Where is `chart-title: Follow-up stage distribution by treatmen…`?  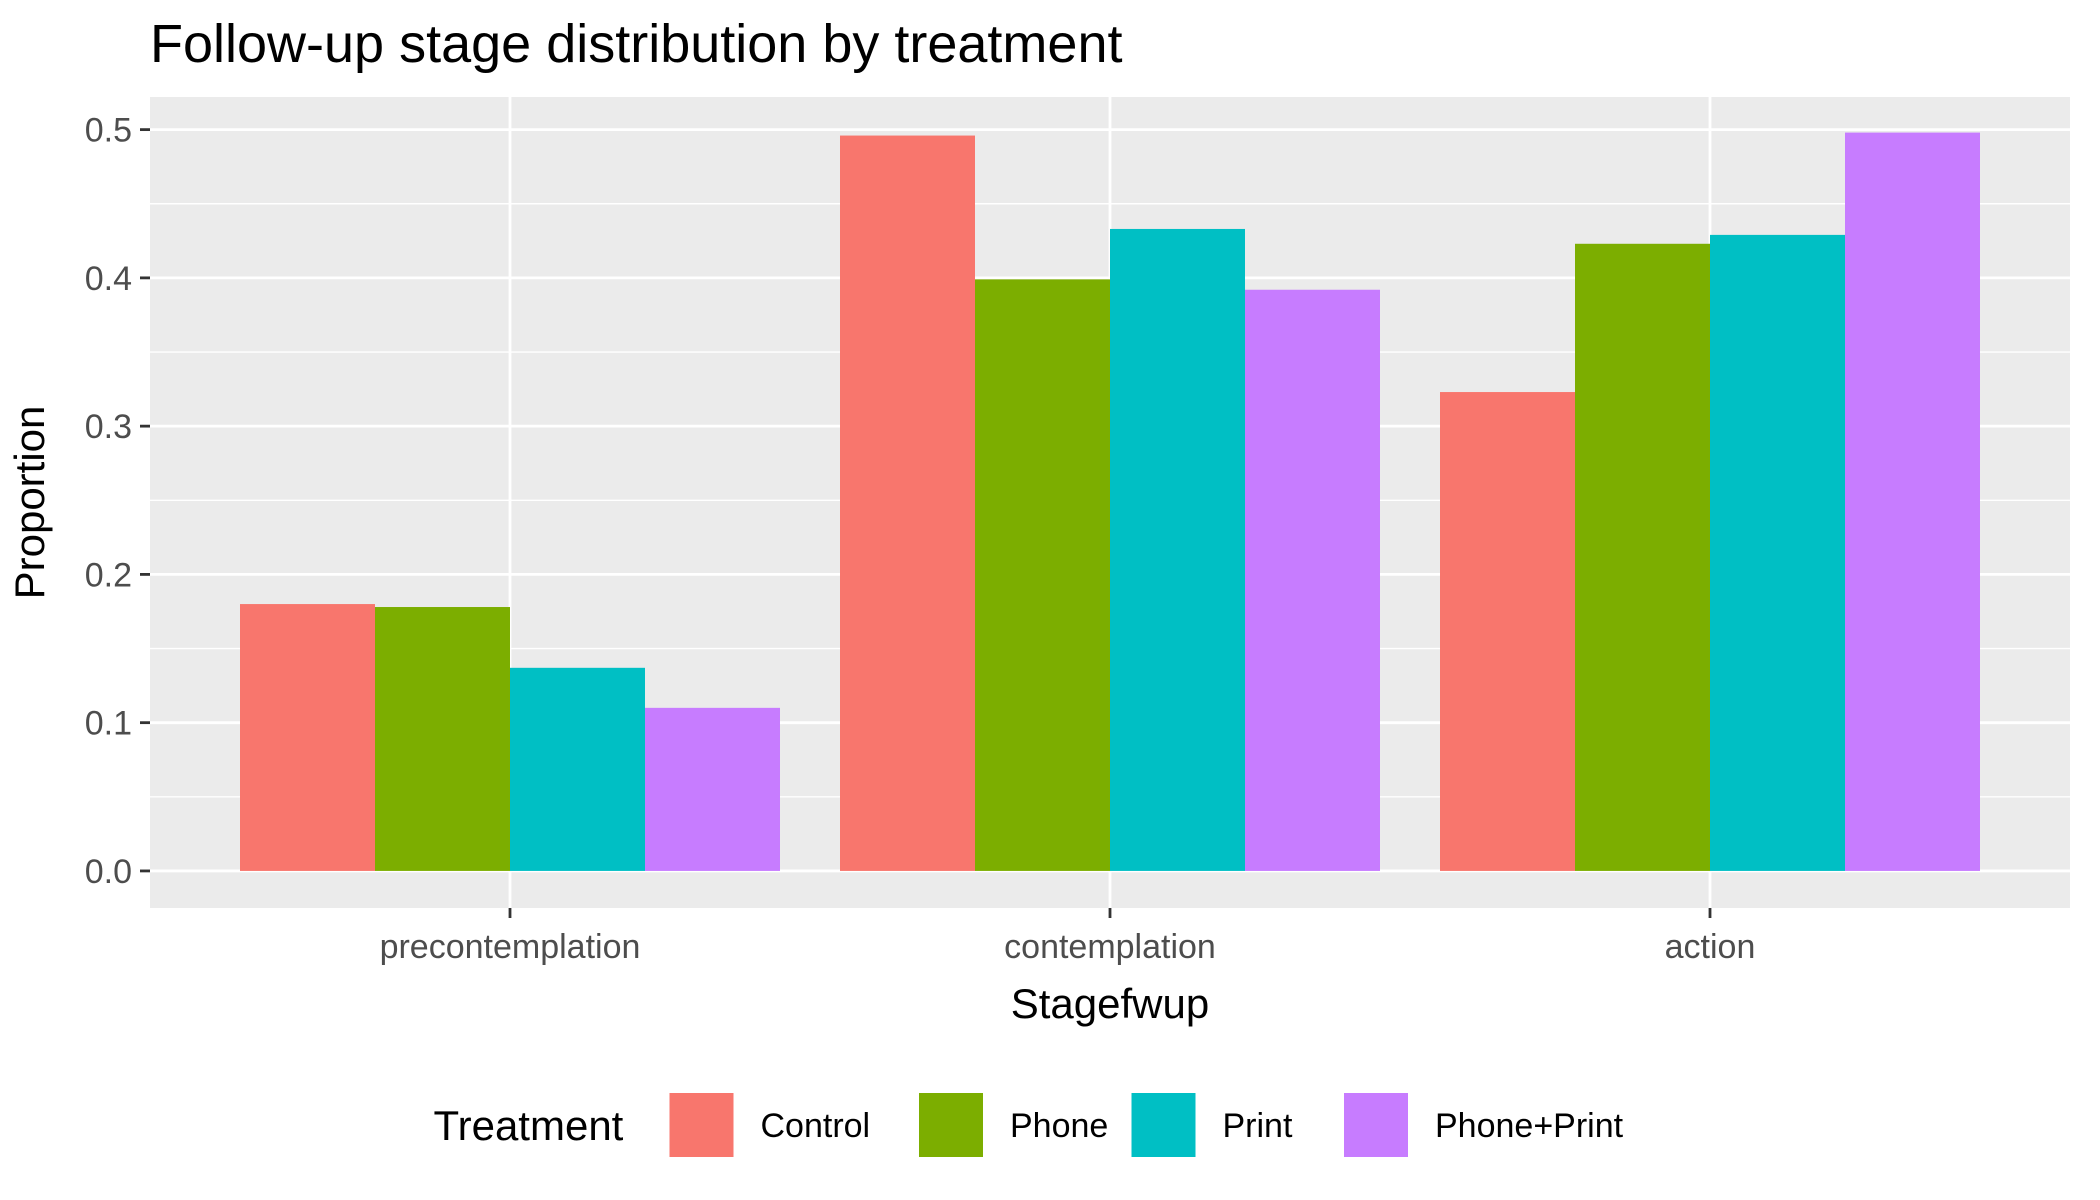
chart-title: Follow-up stage distribution by treatmen… is located at coordinates (636, 44).